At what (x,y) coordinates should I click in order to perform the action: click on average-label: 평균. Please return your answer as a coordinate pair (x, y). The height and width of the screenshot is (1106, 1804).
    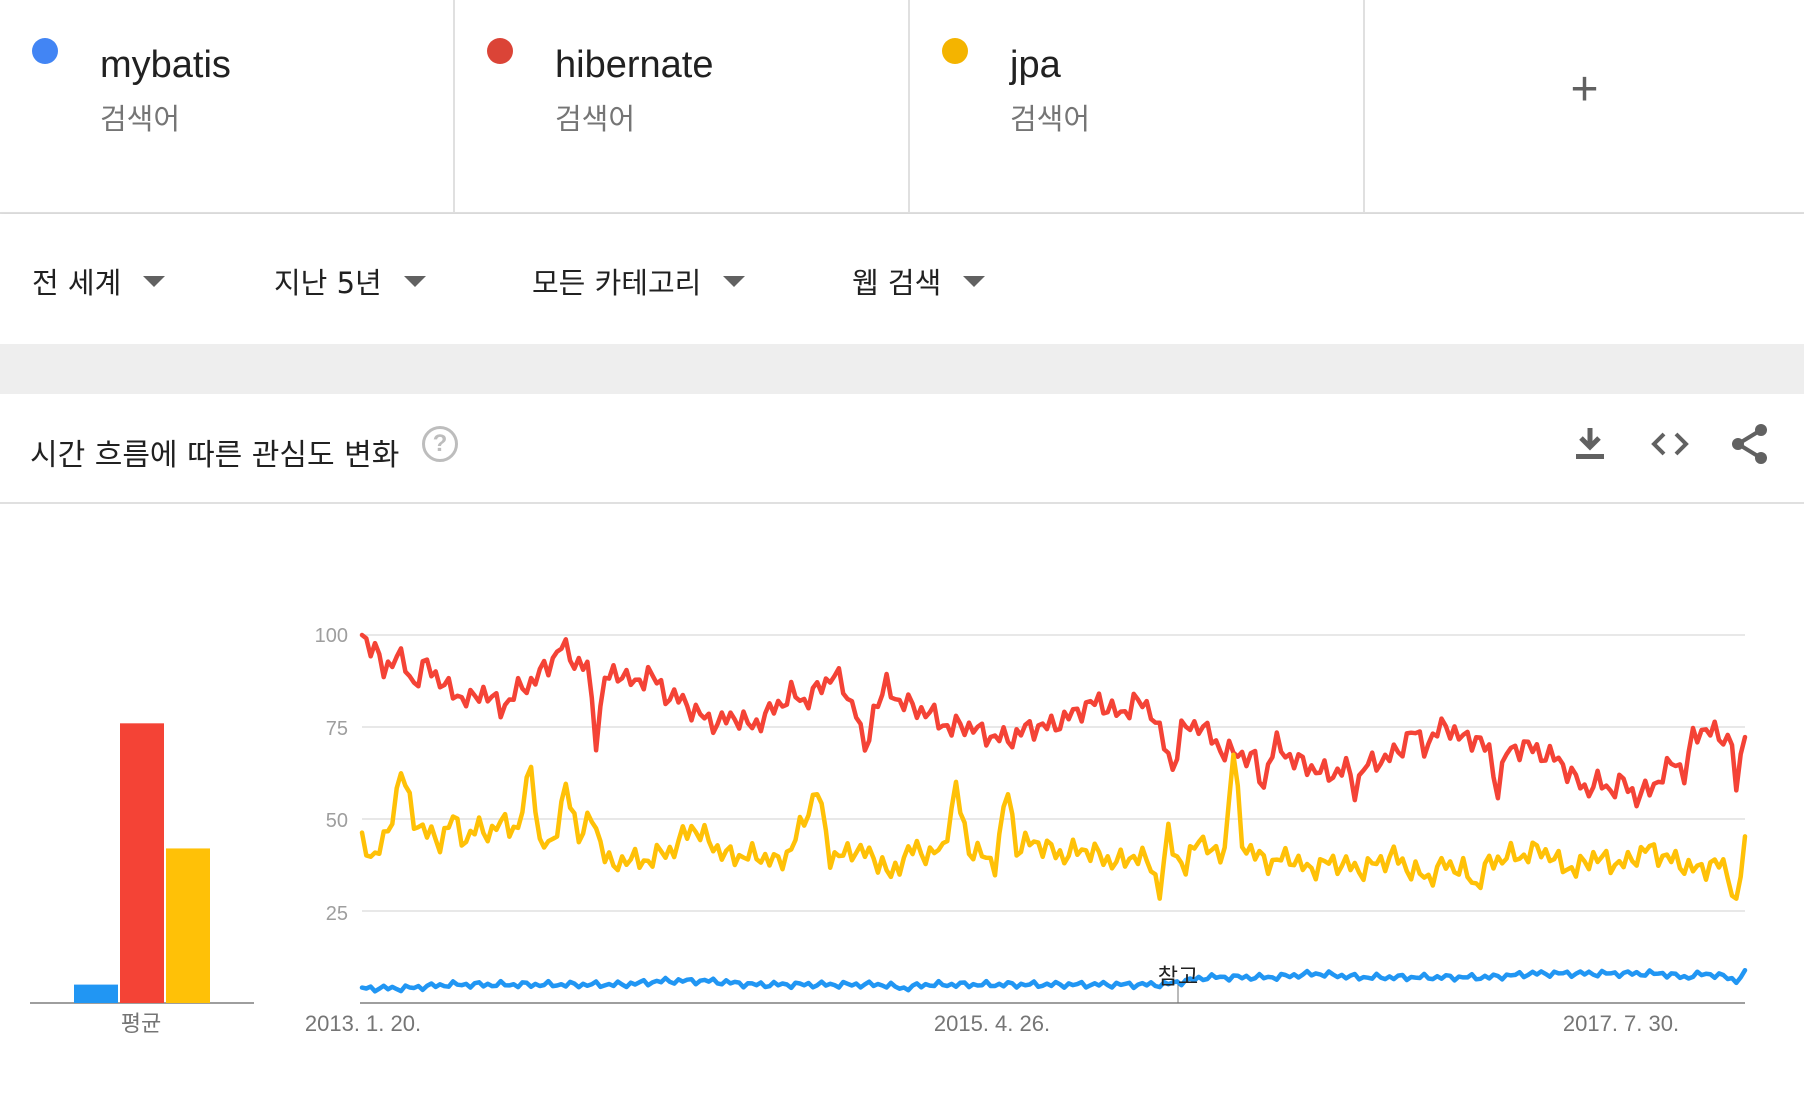
    Looking at the image, I should click on (141, 1023).